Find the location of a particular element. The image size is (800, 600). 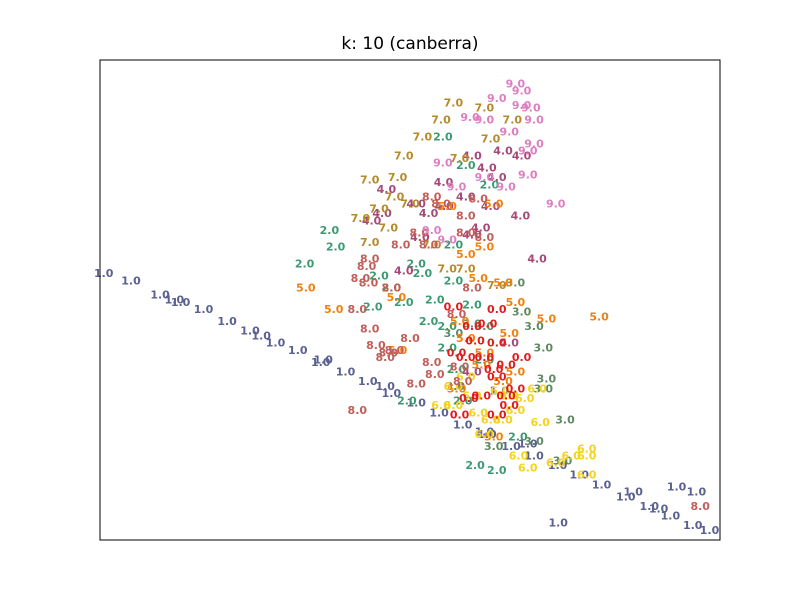

point-label-9-1: 0.0 is located at coordinates (472, 326).